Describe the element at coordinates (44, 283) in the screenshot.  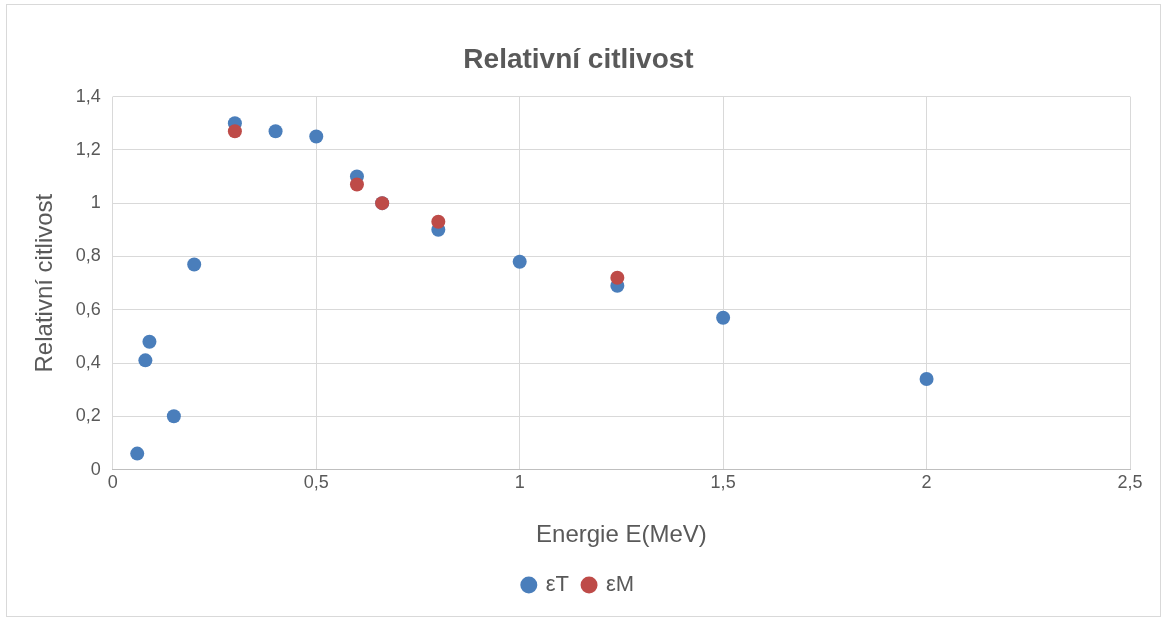
I see `y-axis-title: Relativní citlivost` at that location.